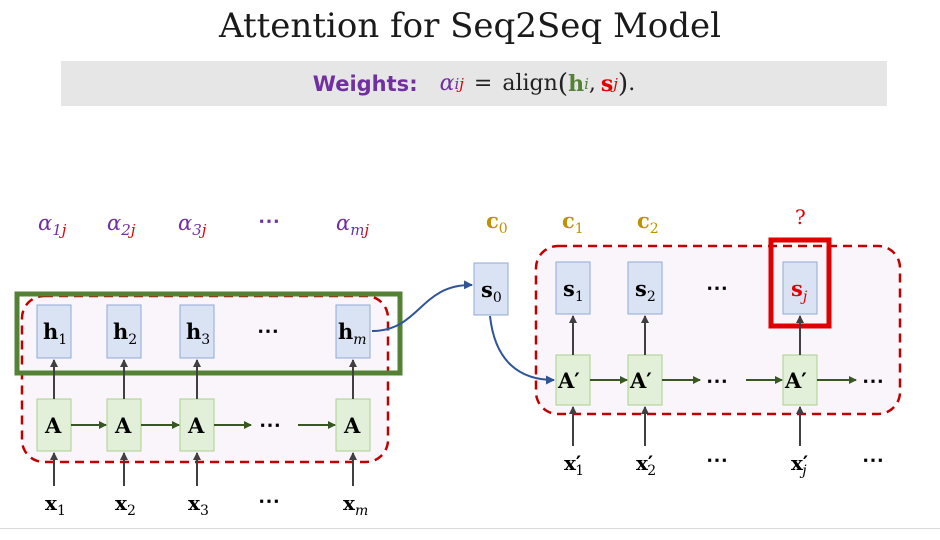 This screenshot has width=940, height=540. I want to click on h1-node, so click(54, 331).